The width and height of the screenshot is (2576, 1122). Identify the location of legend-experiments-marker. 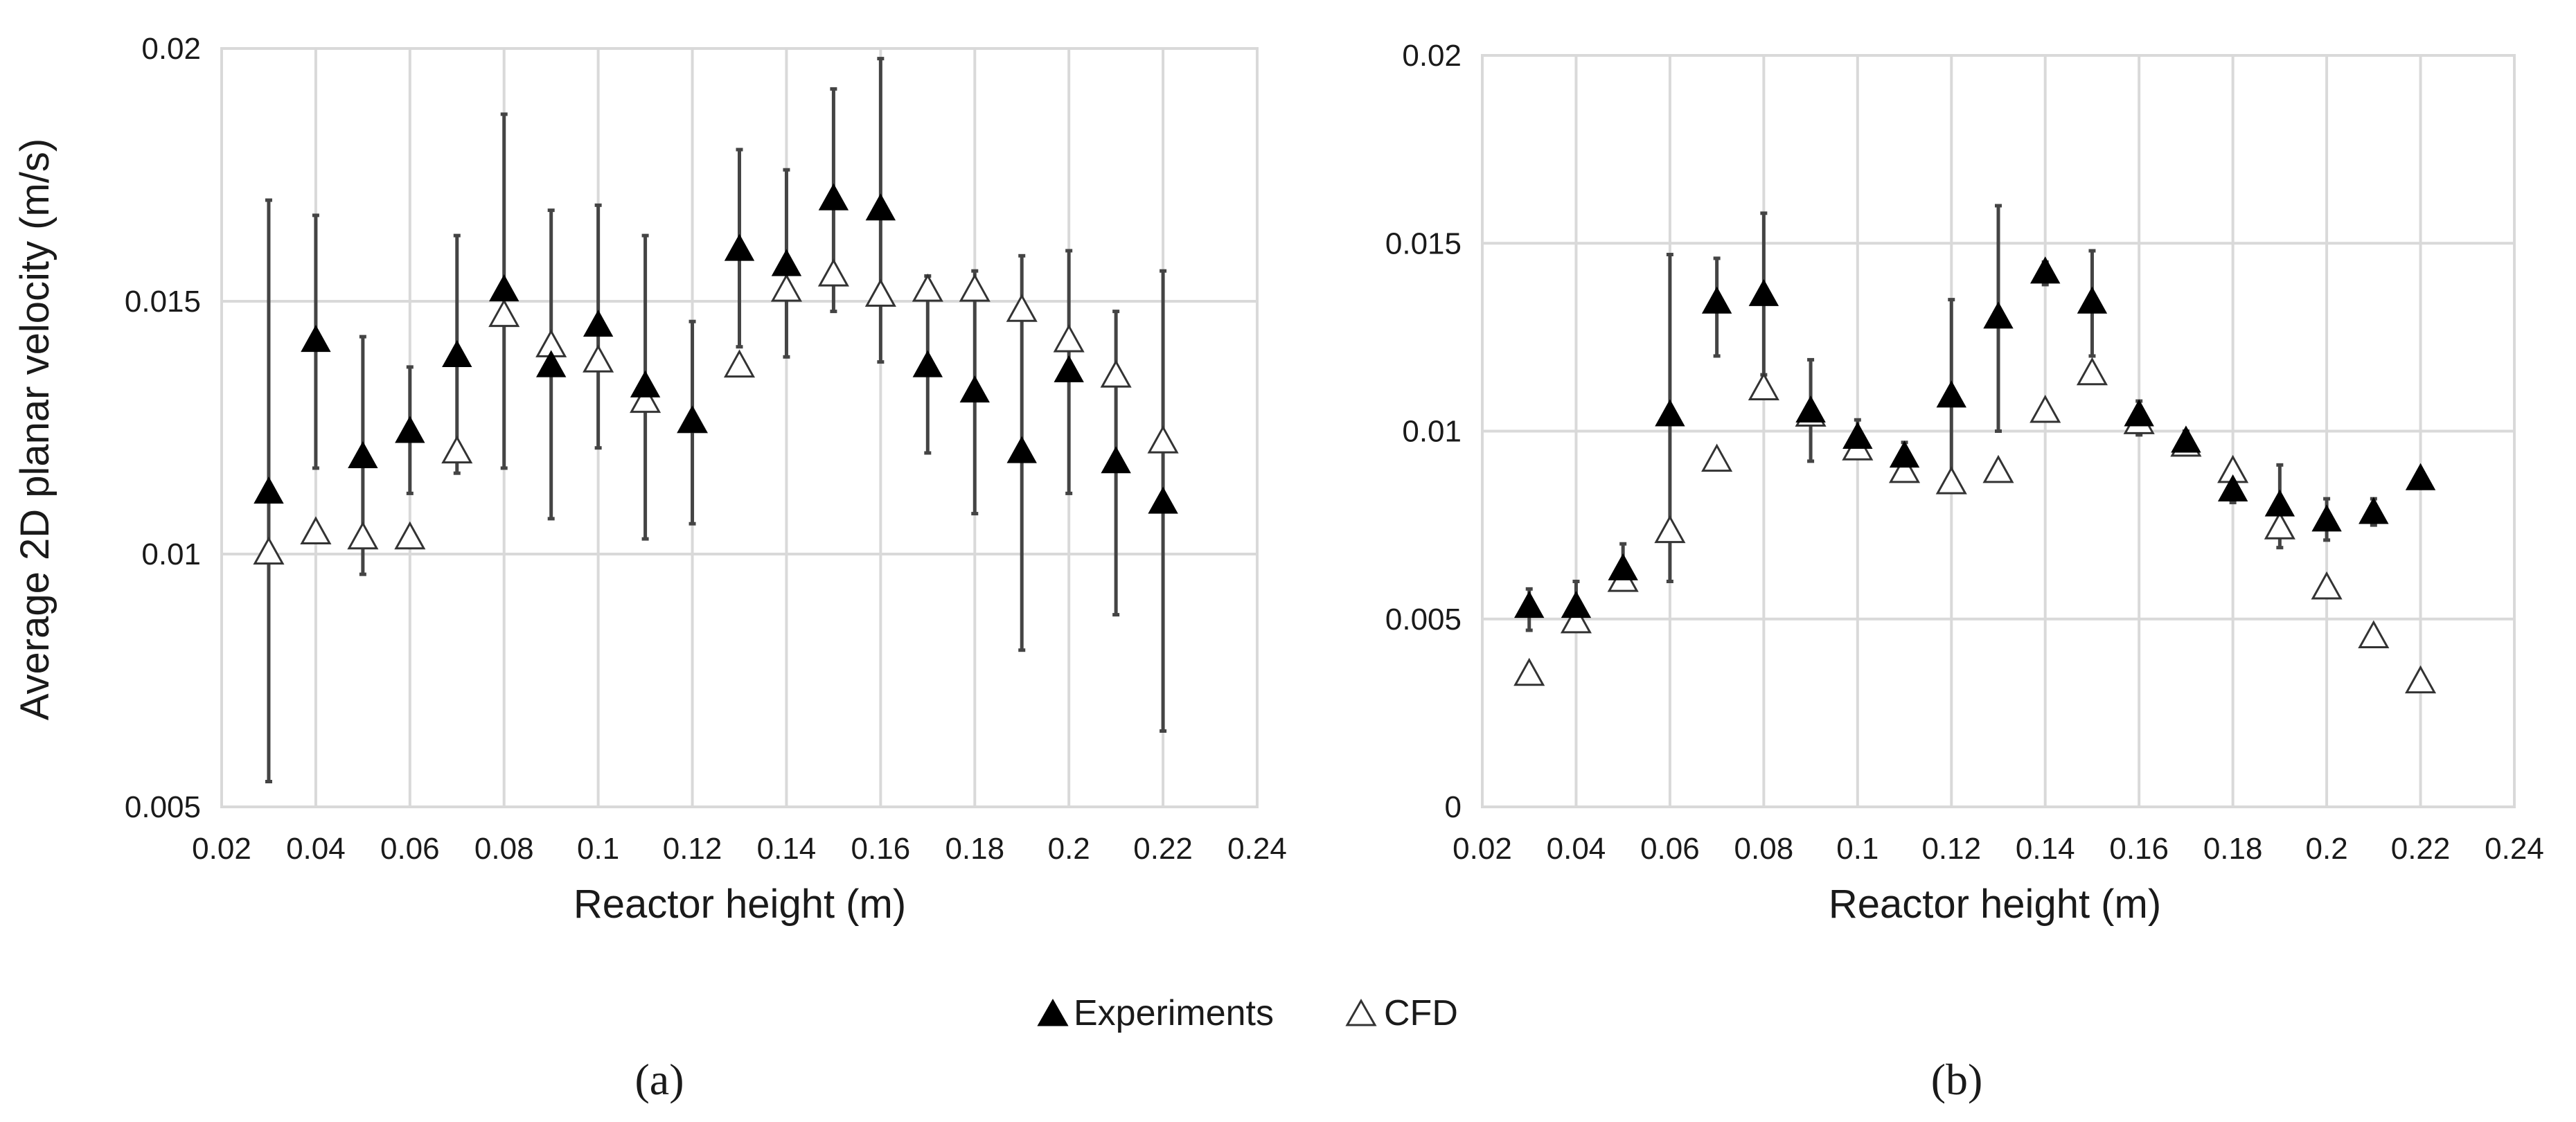
(1053, 1012).